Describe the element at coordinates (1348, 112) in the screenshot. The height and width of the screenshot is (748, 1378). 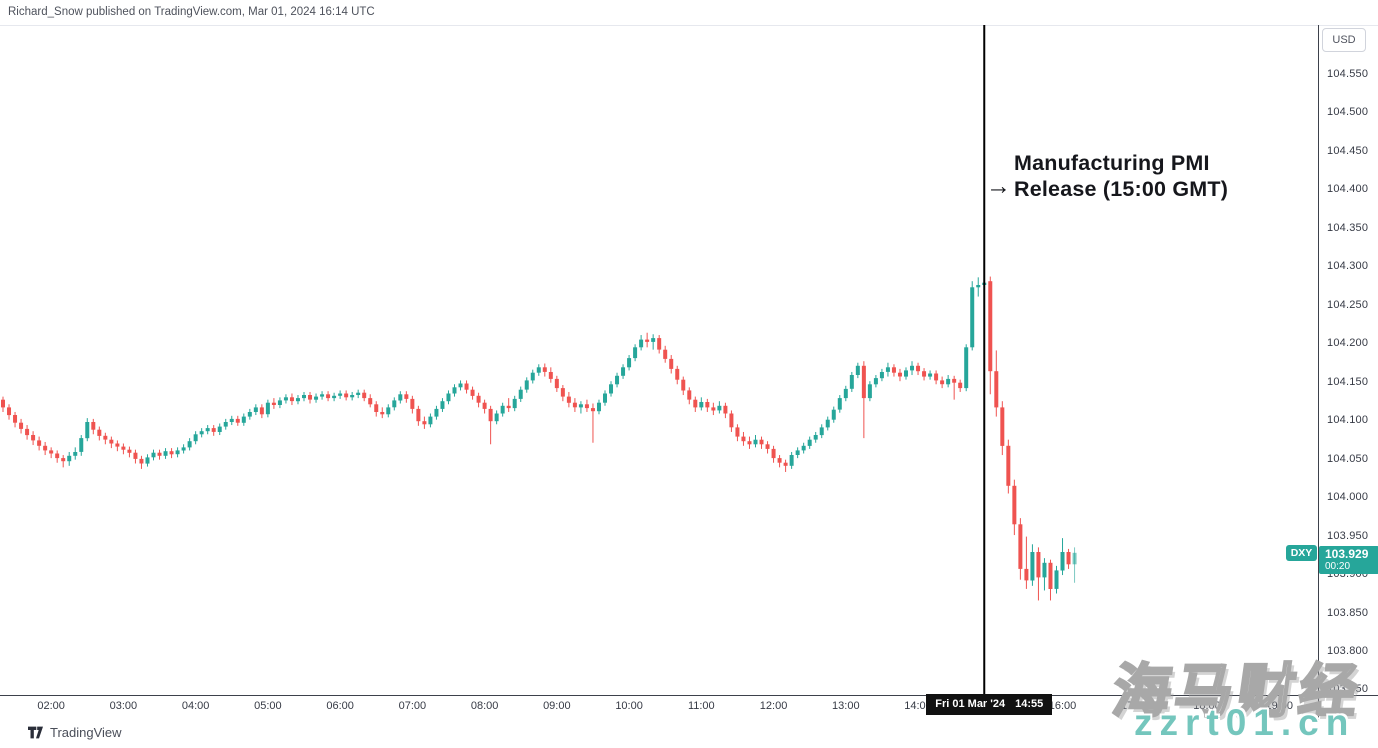
I see `price-tick-label: 104.500` at that location.